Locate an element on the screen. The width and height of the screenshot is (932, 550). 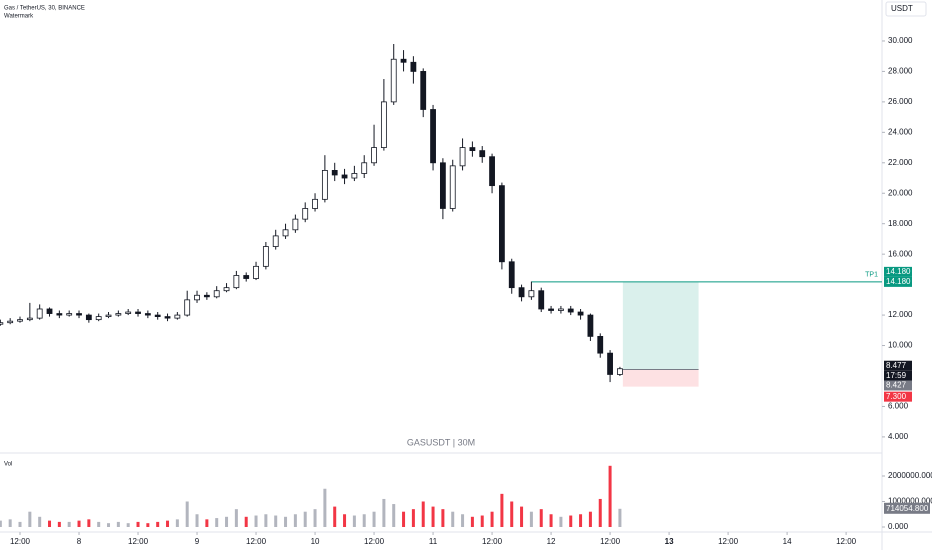
x-tick-label: 9 is located at coordinates (197, 541).